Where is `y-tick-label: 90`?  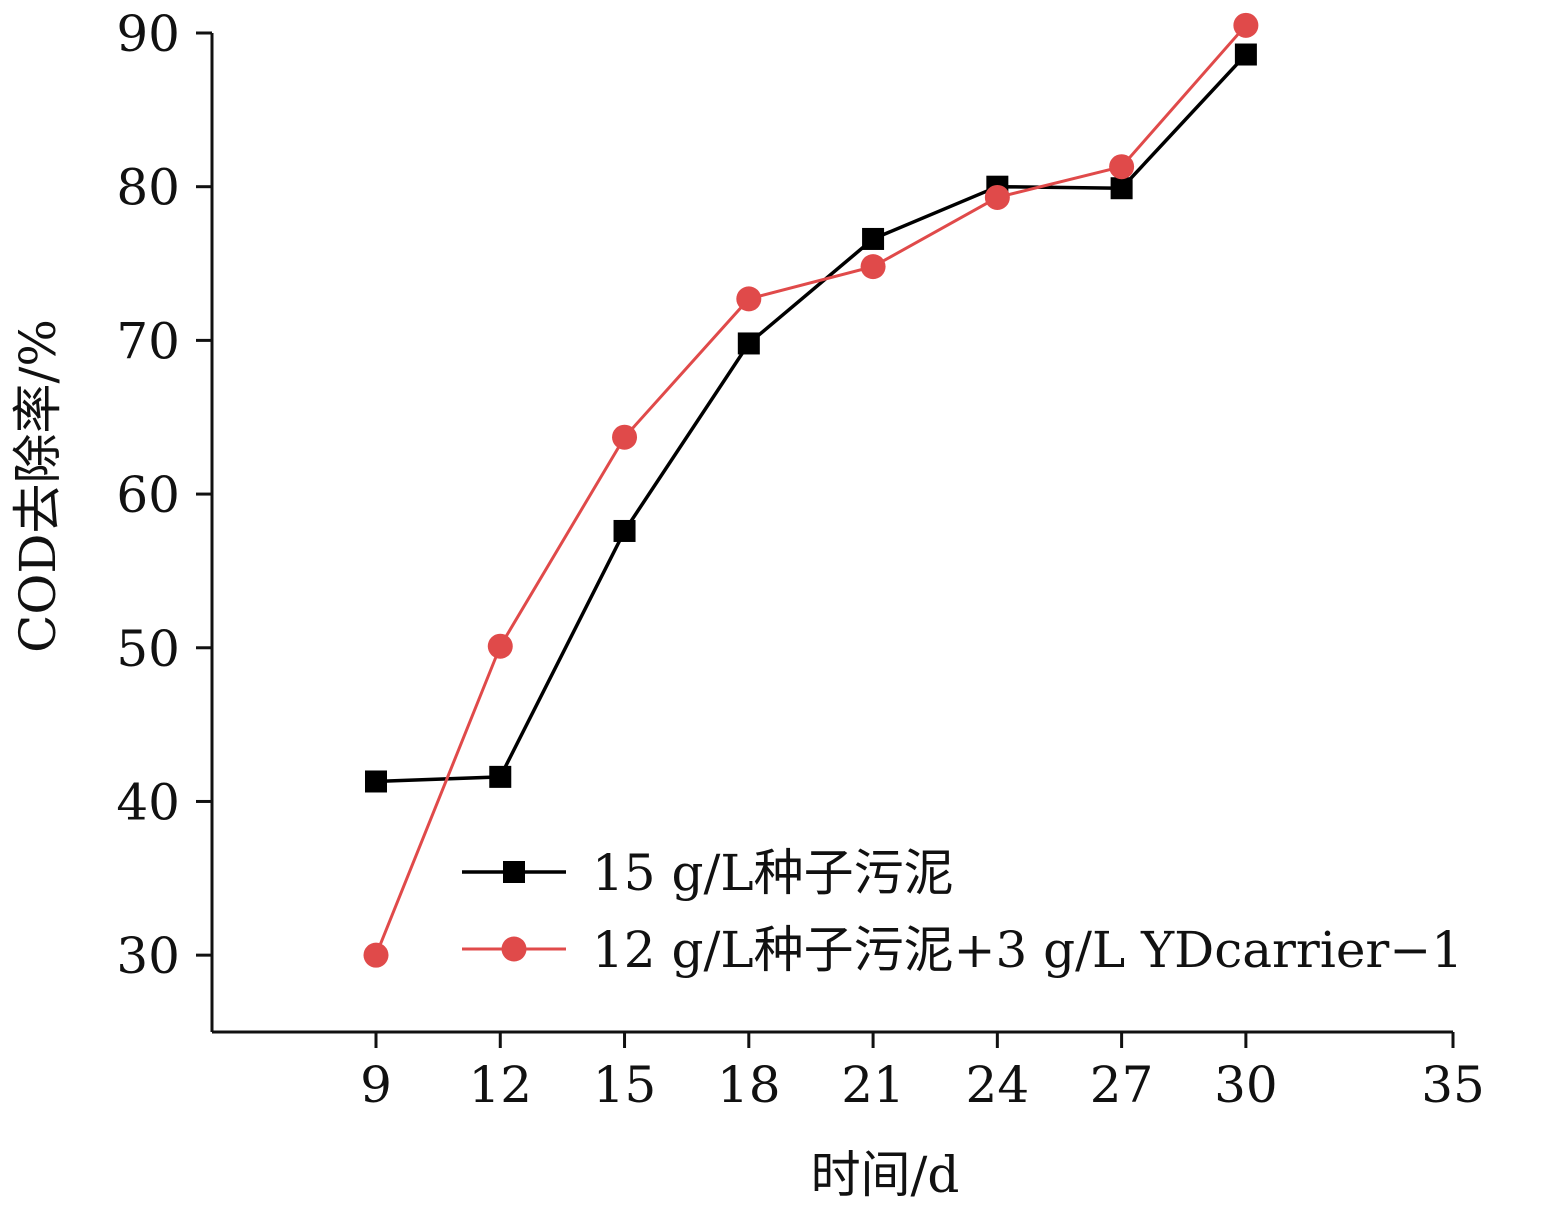
y-tick-label: 90 is located at coordinates (148, 34).